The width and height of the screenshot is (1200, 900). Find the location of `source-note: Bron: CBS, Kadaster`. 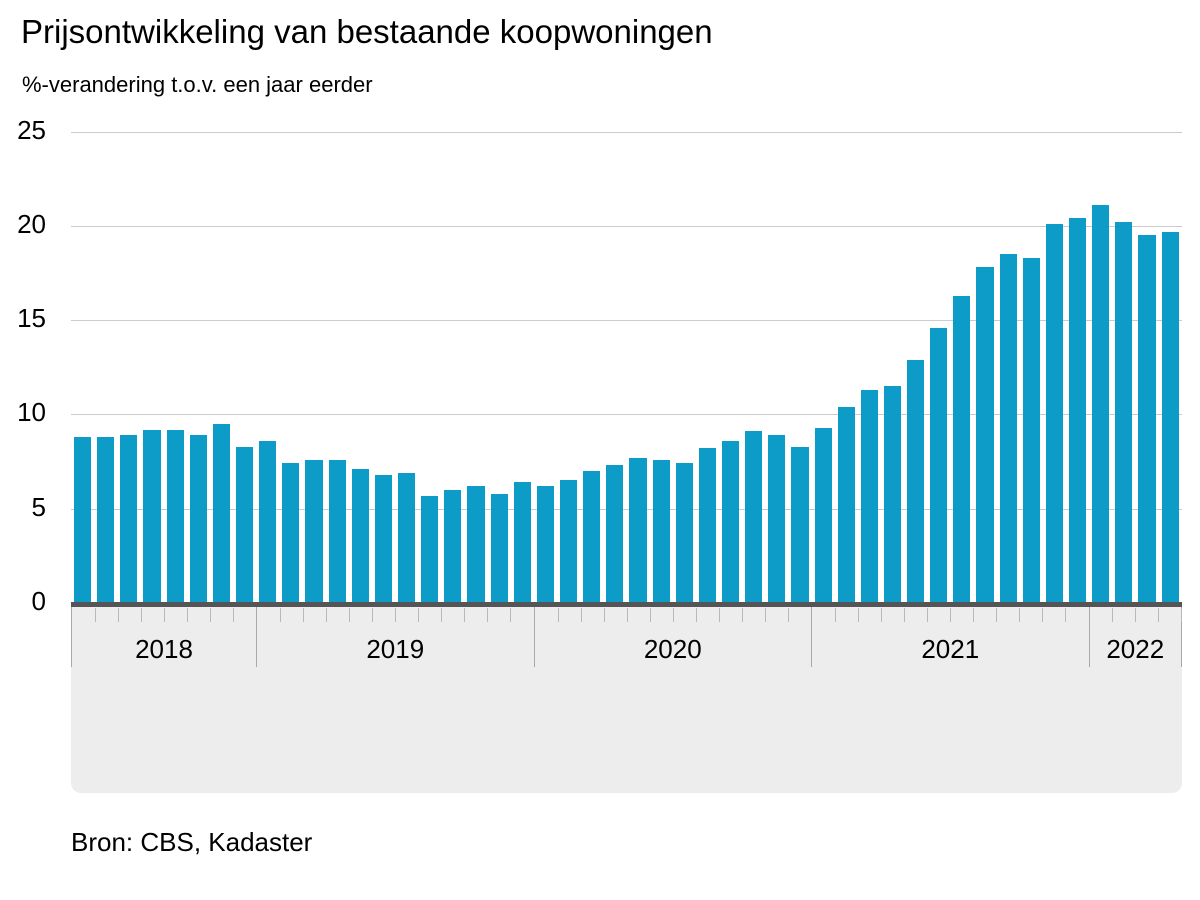

source-note: Bron: CBS, Kadaster is located at coordinates (192, 842).